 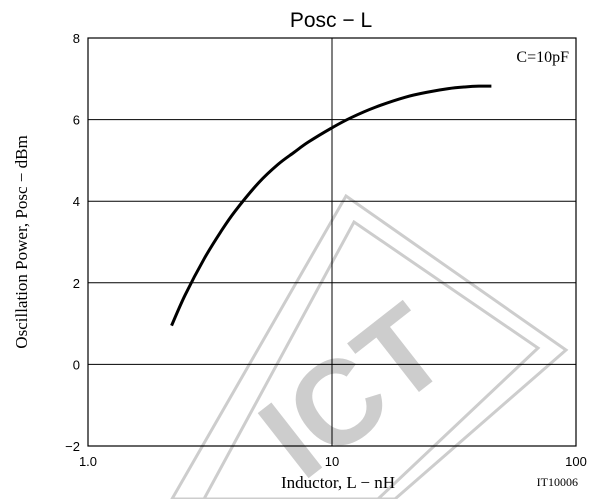 I want to click on x-tick-label: 10, so click(x=332, y=461).